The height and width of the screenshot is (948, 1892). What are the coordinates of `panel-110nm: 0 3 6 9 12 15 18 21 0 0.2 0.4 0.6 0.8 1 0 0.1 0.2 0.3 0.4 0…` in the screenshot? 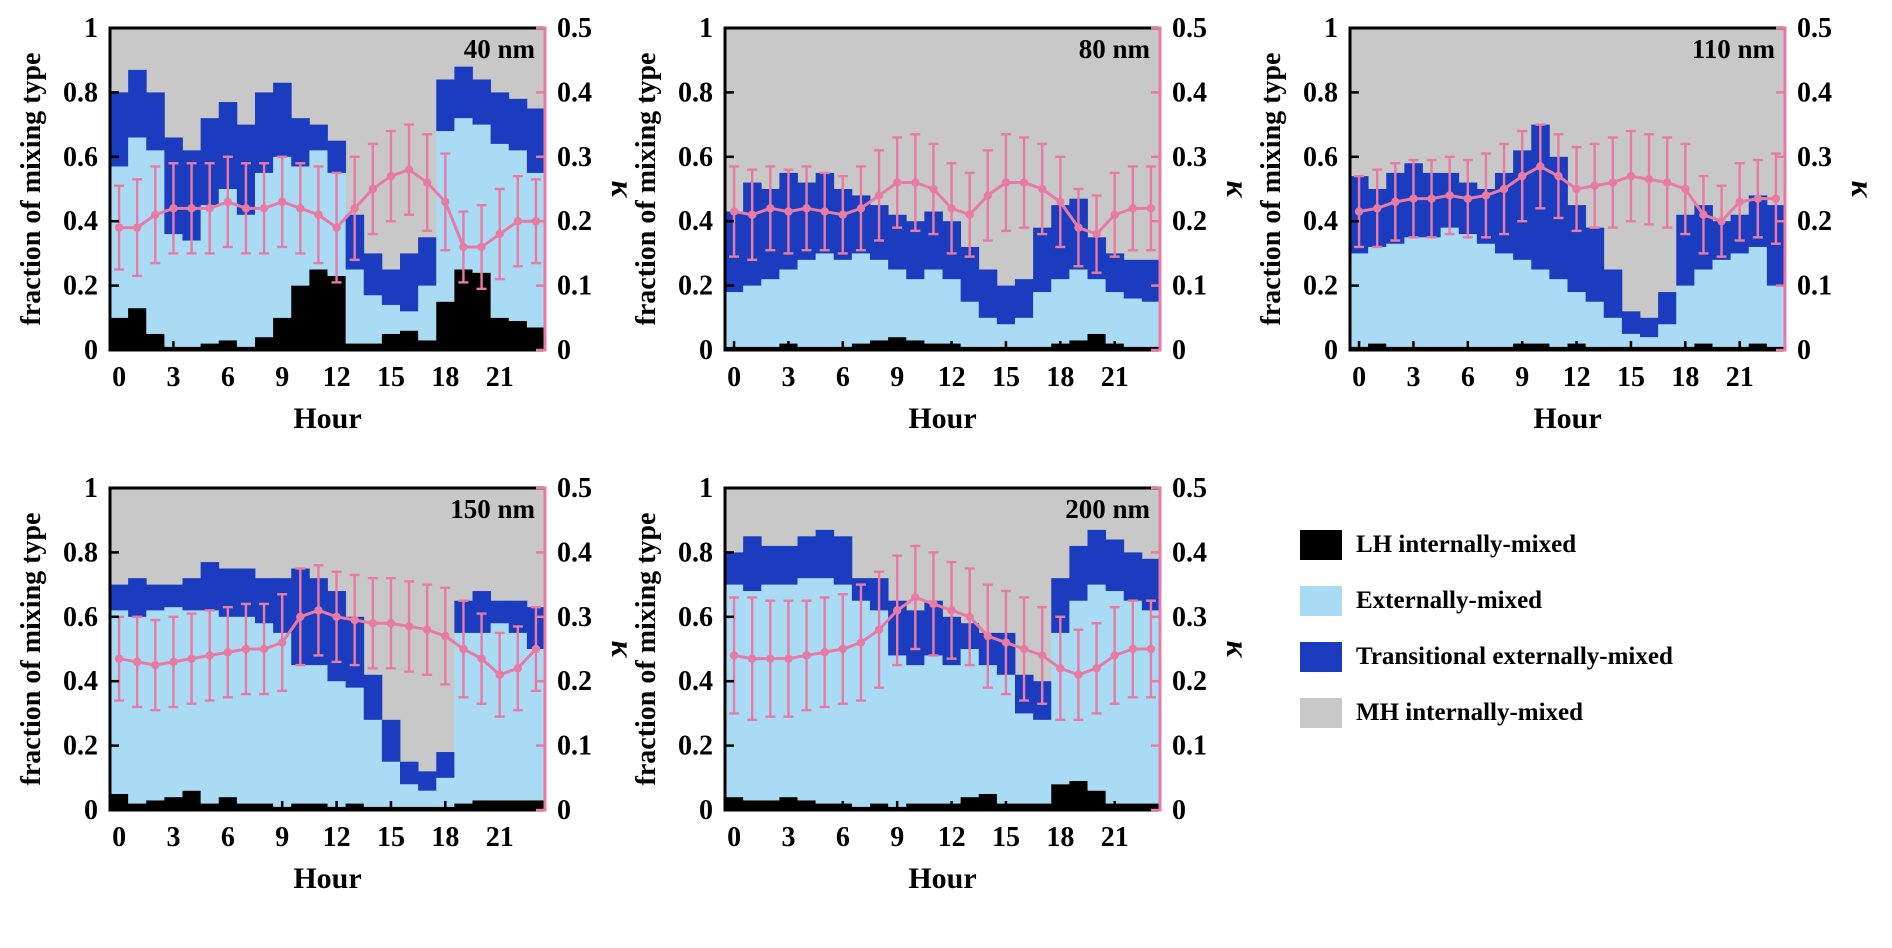 It's located at (1563, 224).